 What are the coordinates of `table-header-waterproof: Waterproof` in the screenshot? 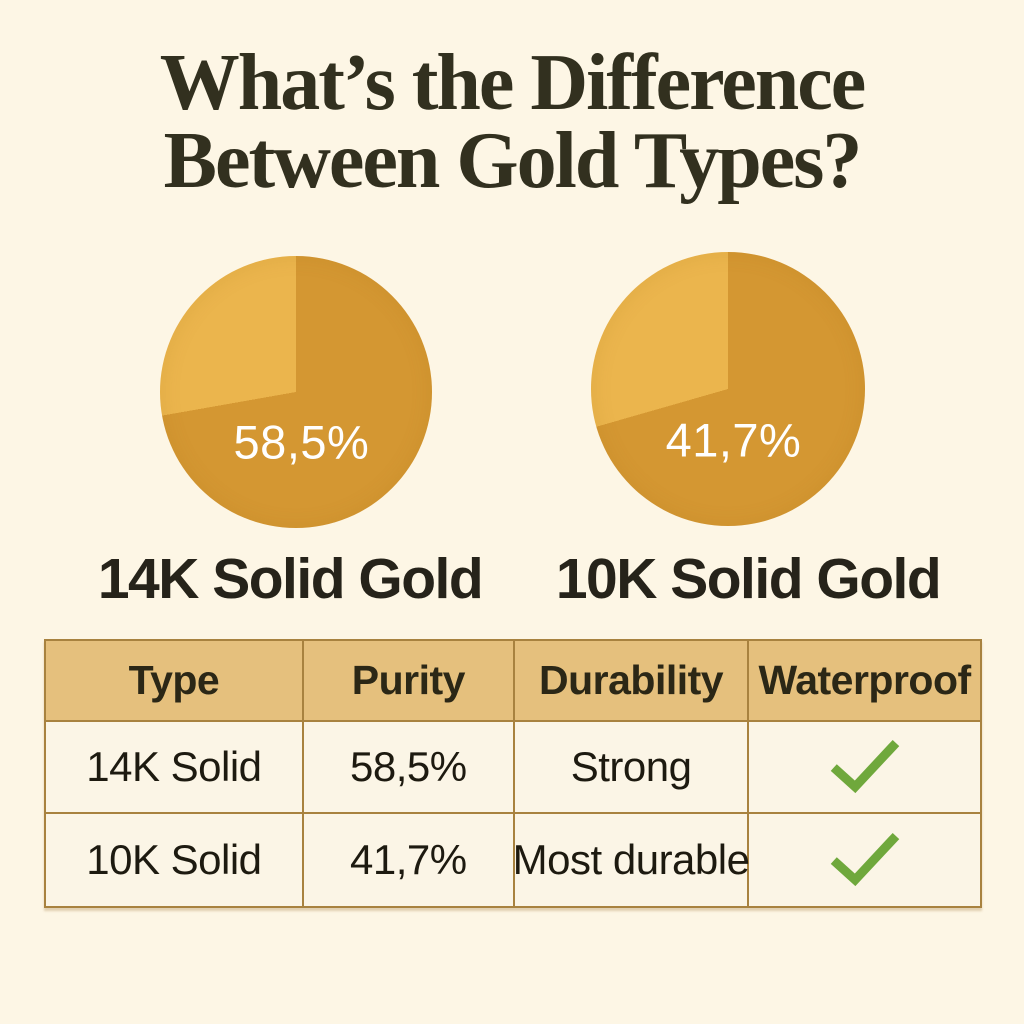 It's located at (864, 681).